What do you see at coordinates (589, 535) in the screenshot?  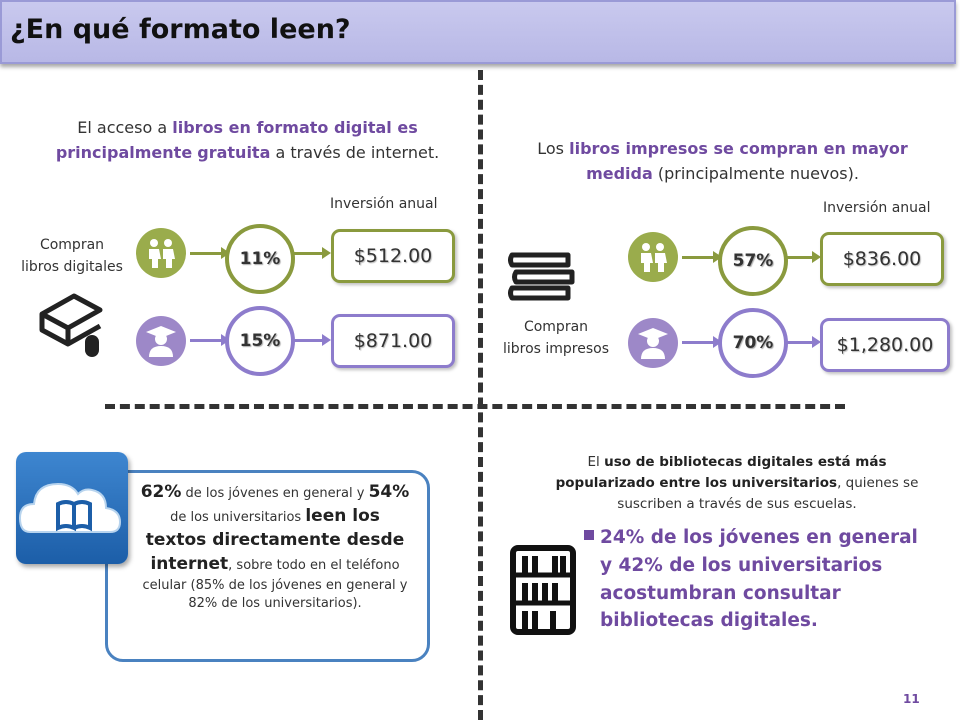 I see `bullet-marker` at bounding box center [589, 535].